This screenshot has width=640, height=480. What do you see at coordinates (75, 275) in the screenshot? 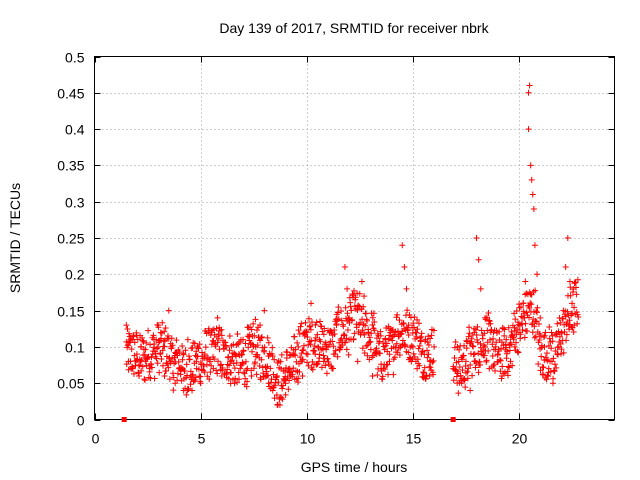
I see `y-tick-label: 0.2` at bounding box center [75, 275].